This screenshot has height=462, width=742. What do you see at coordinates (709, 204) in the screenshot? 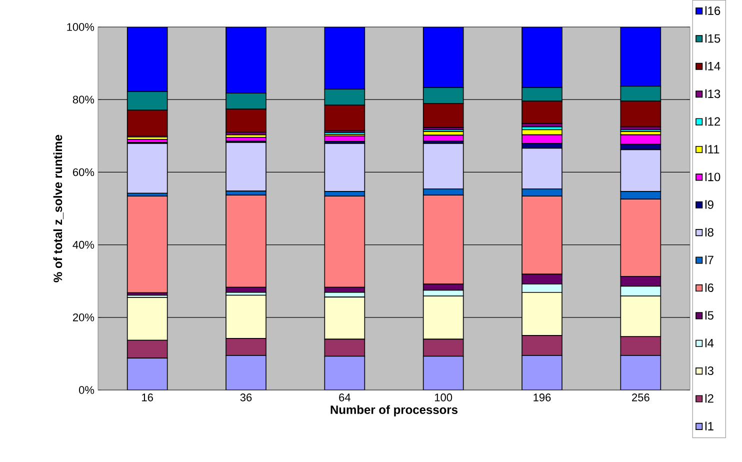
I see `legend-label: l9` at bounding box center [709, 204].